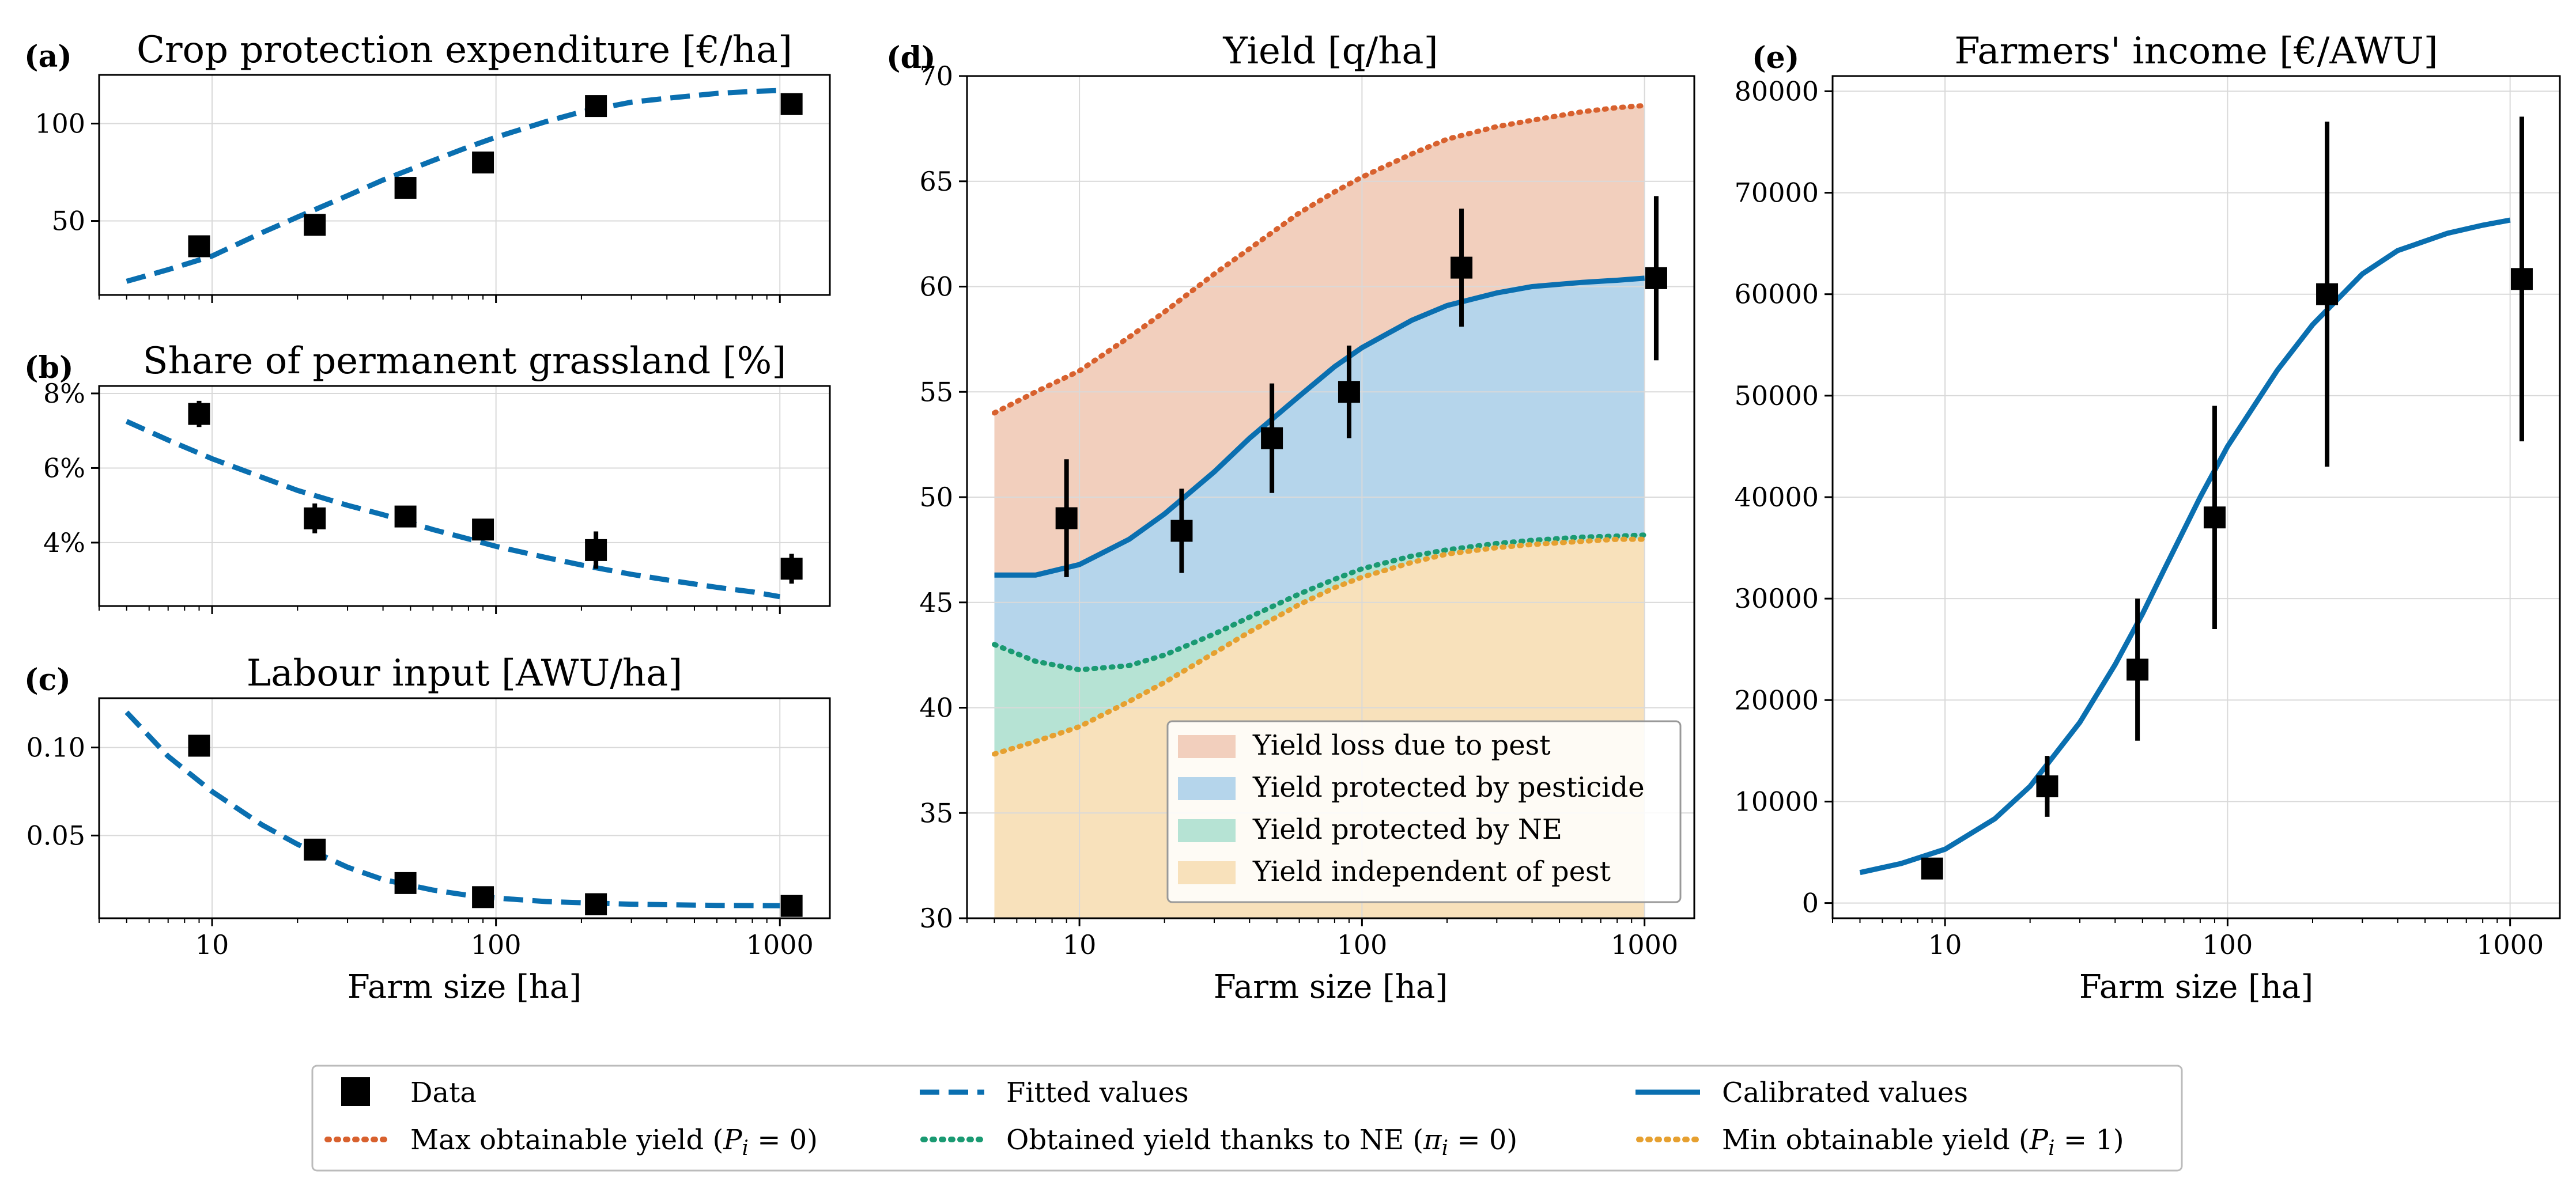 The height and width of the screenshot is (1189, 2576). Describe the element at coordinates (936, 918) in the screenshot. I see `y-tick-label: 30` at that location.